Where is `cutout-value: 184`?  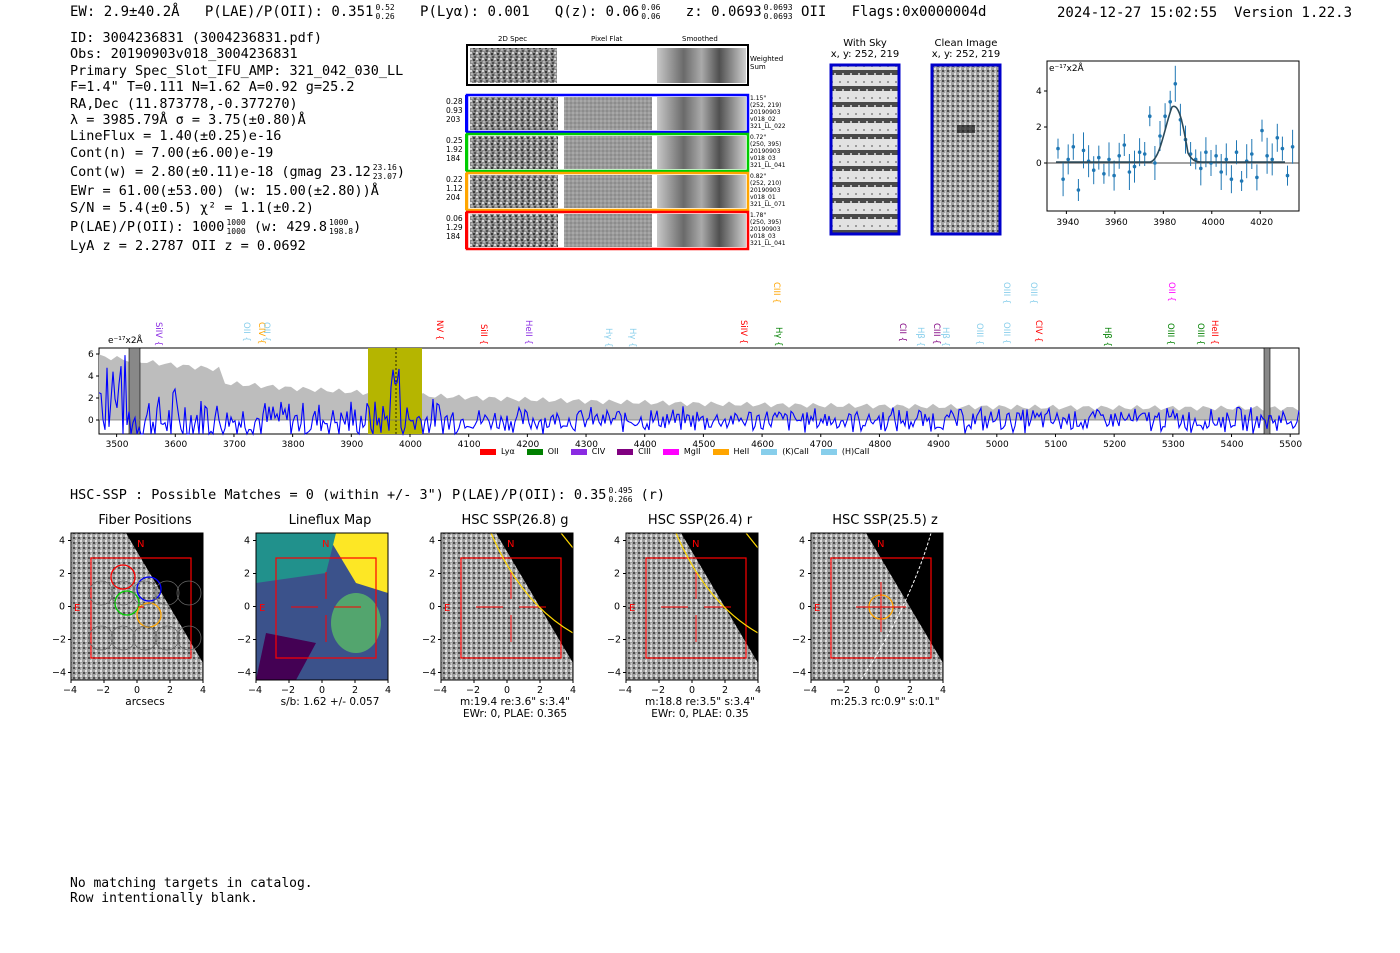
cutout-value: 184 is located at coordinates (453, 158).